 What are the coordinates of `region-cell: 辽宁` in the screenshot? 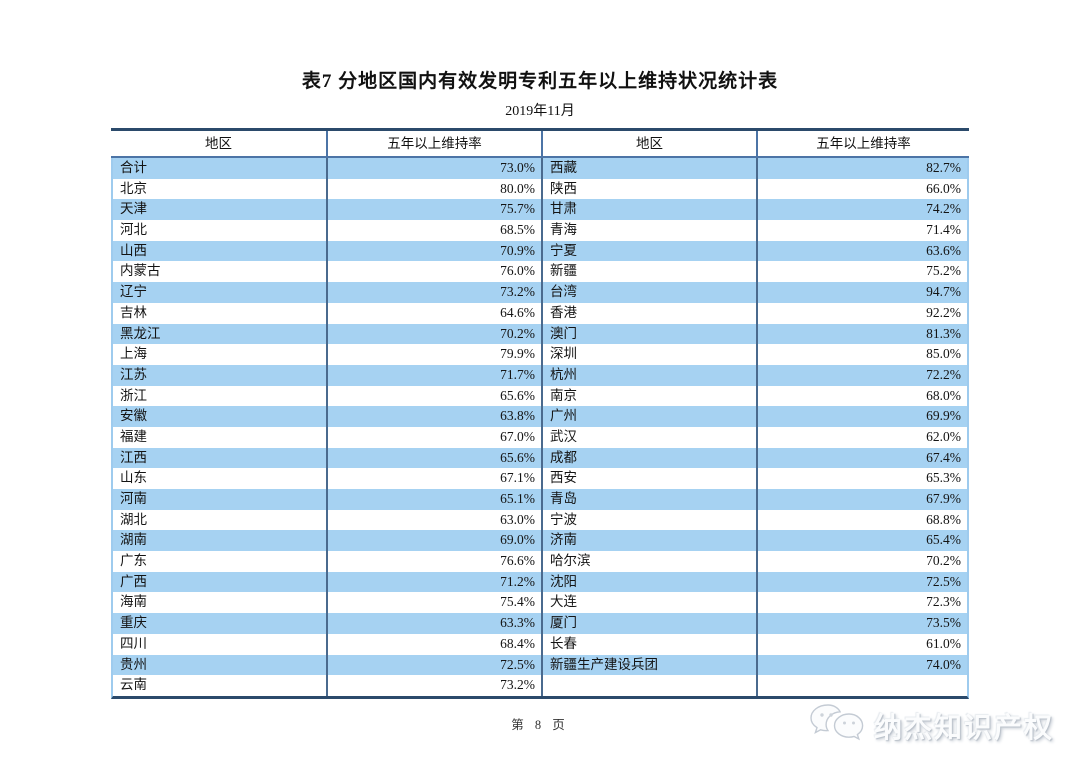 It's located at (133, 292).